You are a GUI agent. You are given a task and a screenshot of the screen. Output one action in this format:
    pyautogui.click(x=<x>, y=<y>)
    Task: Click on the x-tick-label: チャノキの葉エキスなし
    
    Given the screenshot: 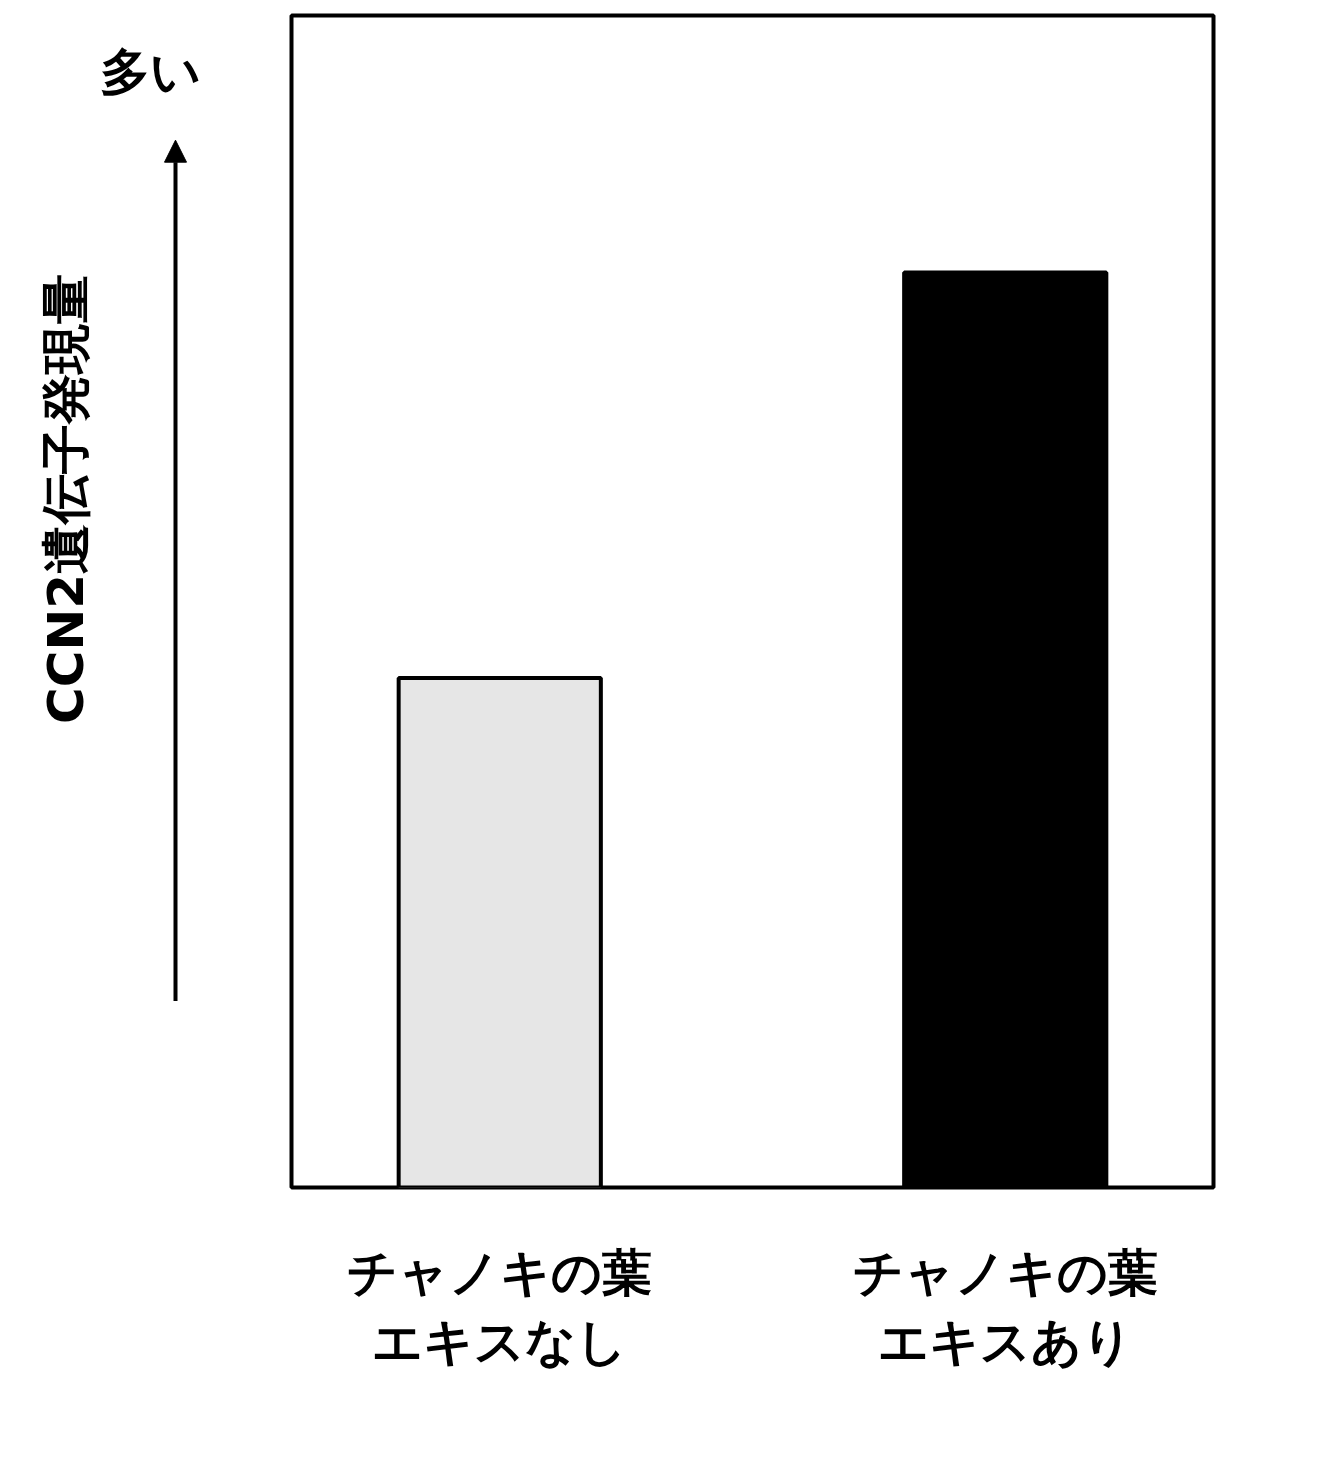 What is the action you would take?
    pyautogui.click(x=500, y=1307)
    